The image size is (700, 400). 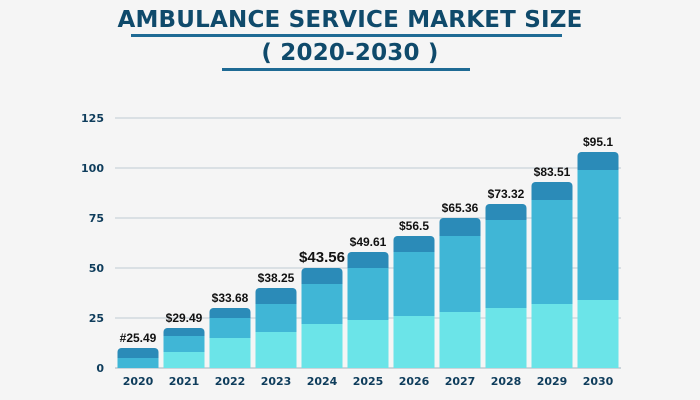 What do you see at coordinates (414, 226) in the screenshot?
I see `data-label: $56.5` at bounding box center [414, 226].